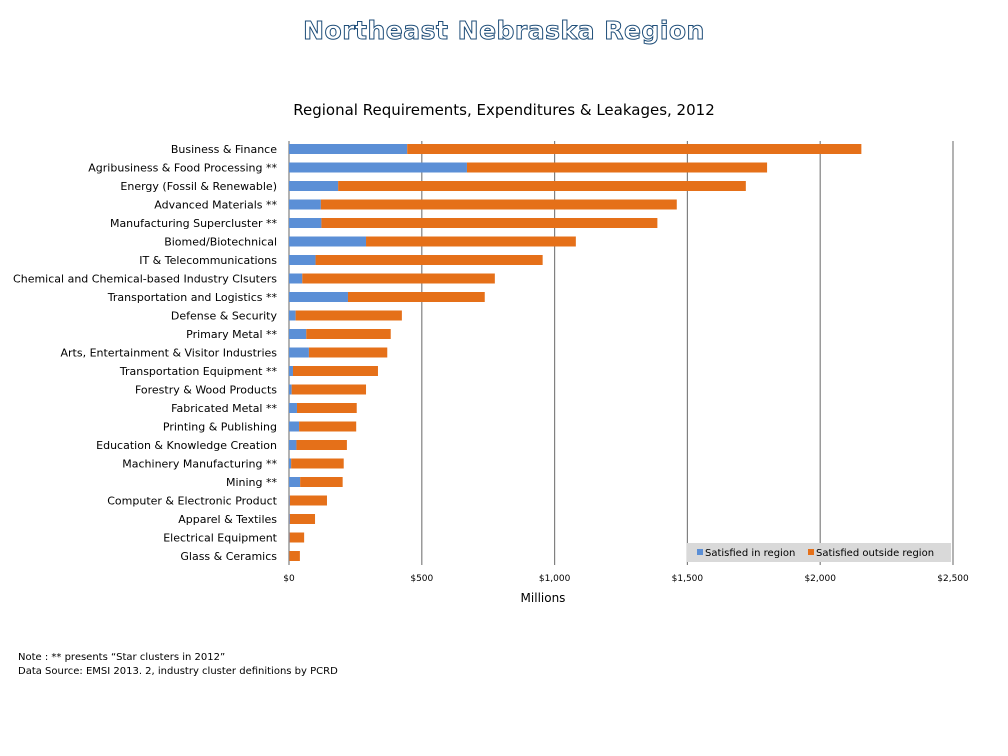 The width and height of the screenshot is (1008, 756). What do you see at coordinates (555, 579) in the screenshot?
I see `x-tick-label: $1,000` at bounding box center [555, 579].